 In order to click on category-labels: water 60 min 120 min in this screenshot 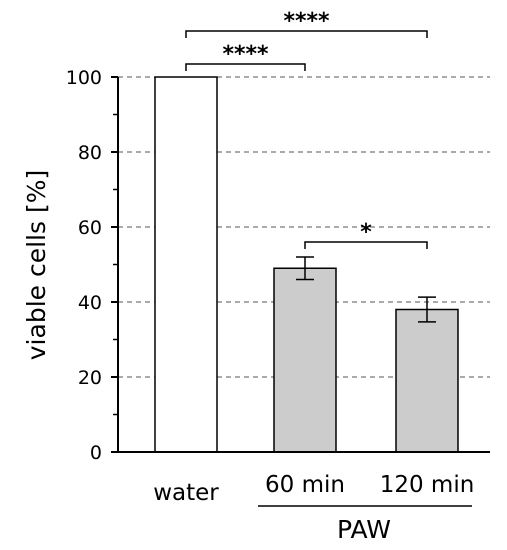, I will do `click(313, 489)`.